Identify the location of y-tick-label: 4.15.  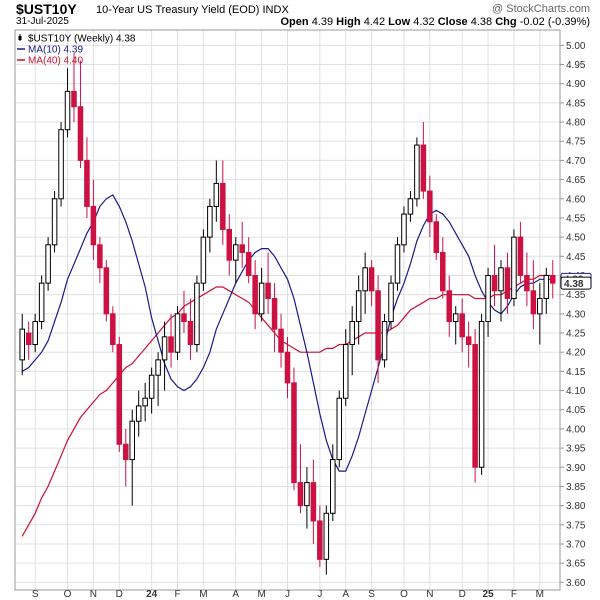
(576, 372).